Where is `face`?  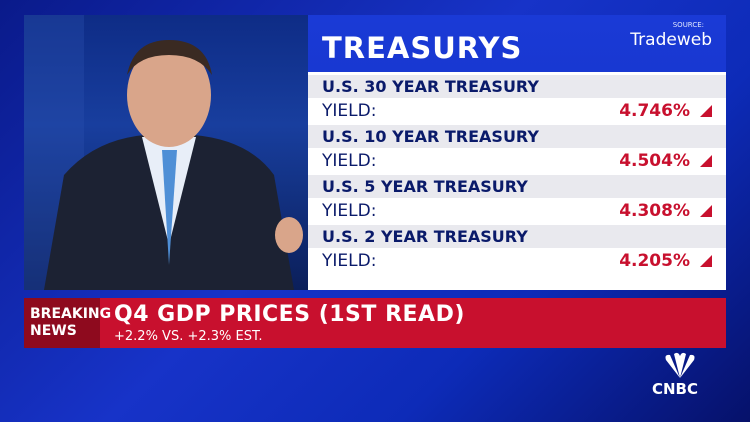
face is located at coordinates (169, 95).